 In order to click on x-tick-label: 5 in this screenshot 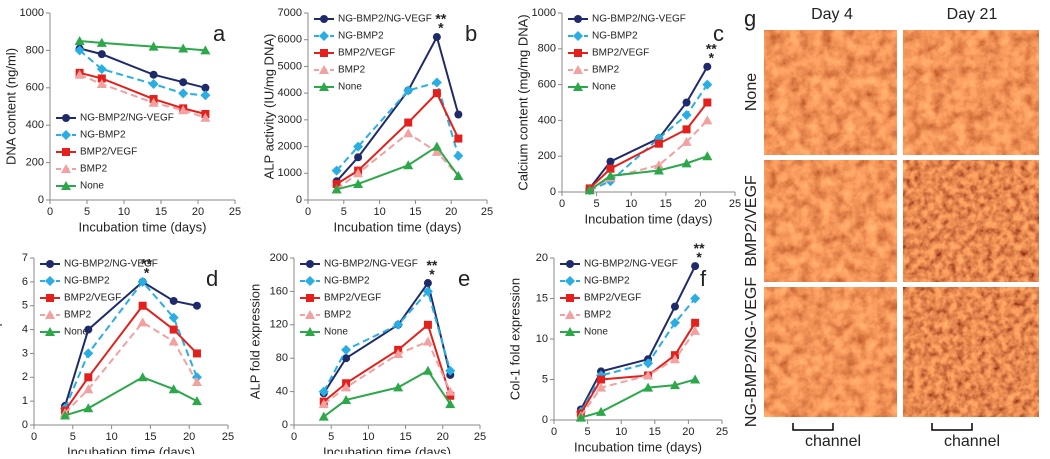, I will do `click(344, 212)`.